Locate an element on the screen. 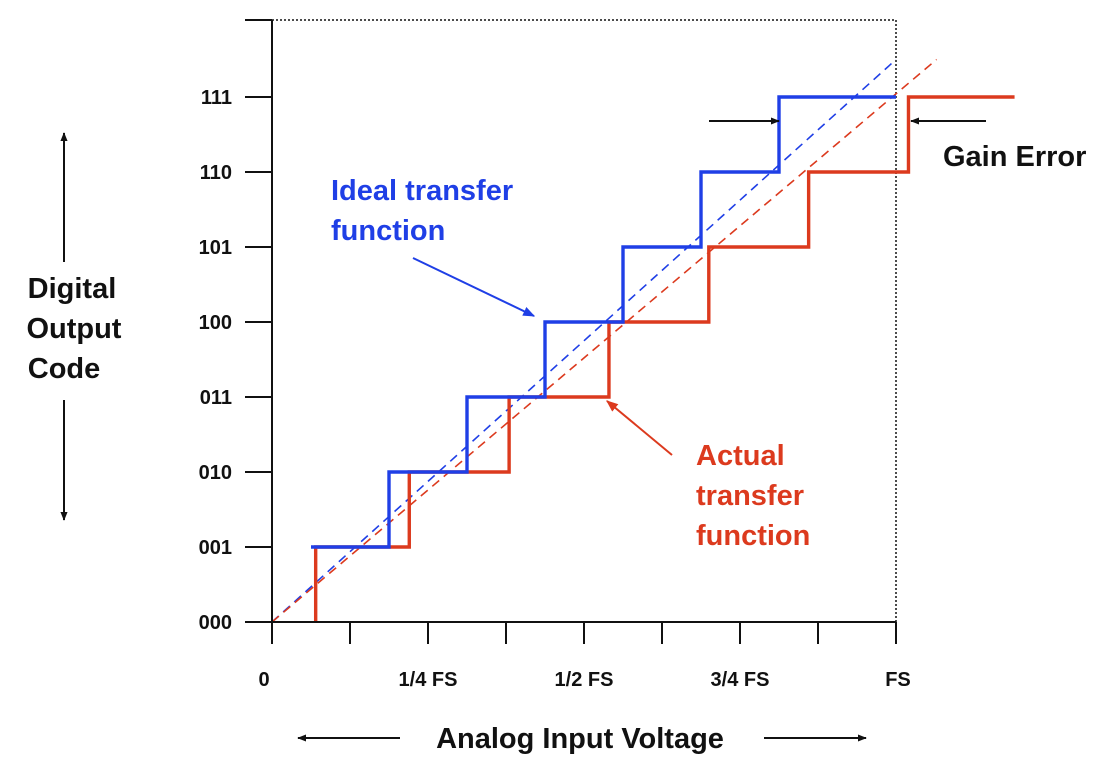  y-tick-label: 001 is located at coordinates (215, 548).